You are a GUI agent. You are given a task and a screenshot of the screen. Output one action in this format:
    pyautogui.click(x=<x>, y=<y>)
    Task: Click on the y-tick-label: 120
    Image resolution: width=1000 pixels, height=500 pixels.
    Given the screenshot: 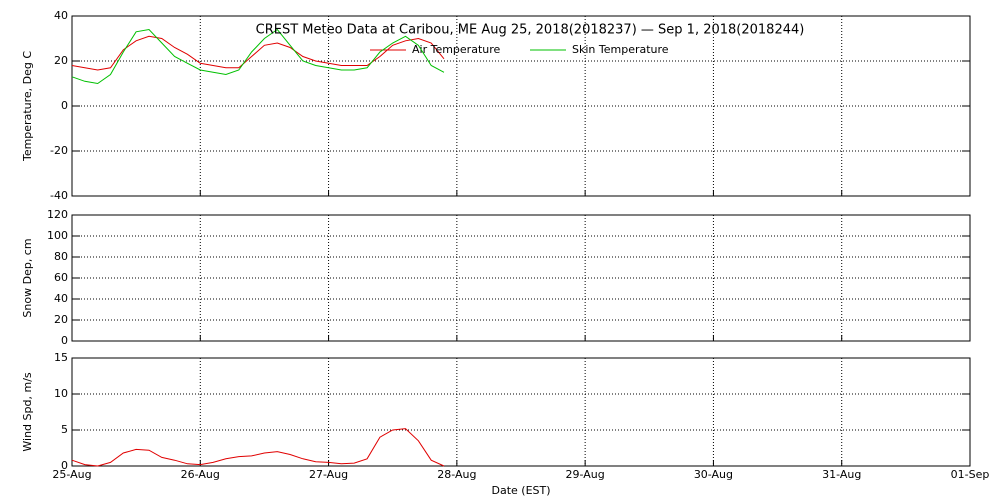 What is the action you would take?
    pyautogui.click(x=57, y=214)
    